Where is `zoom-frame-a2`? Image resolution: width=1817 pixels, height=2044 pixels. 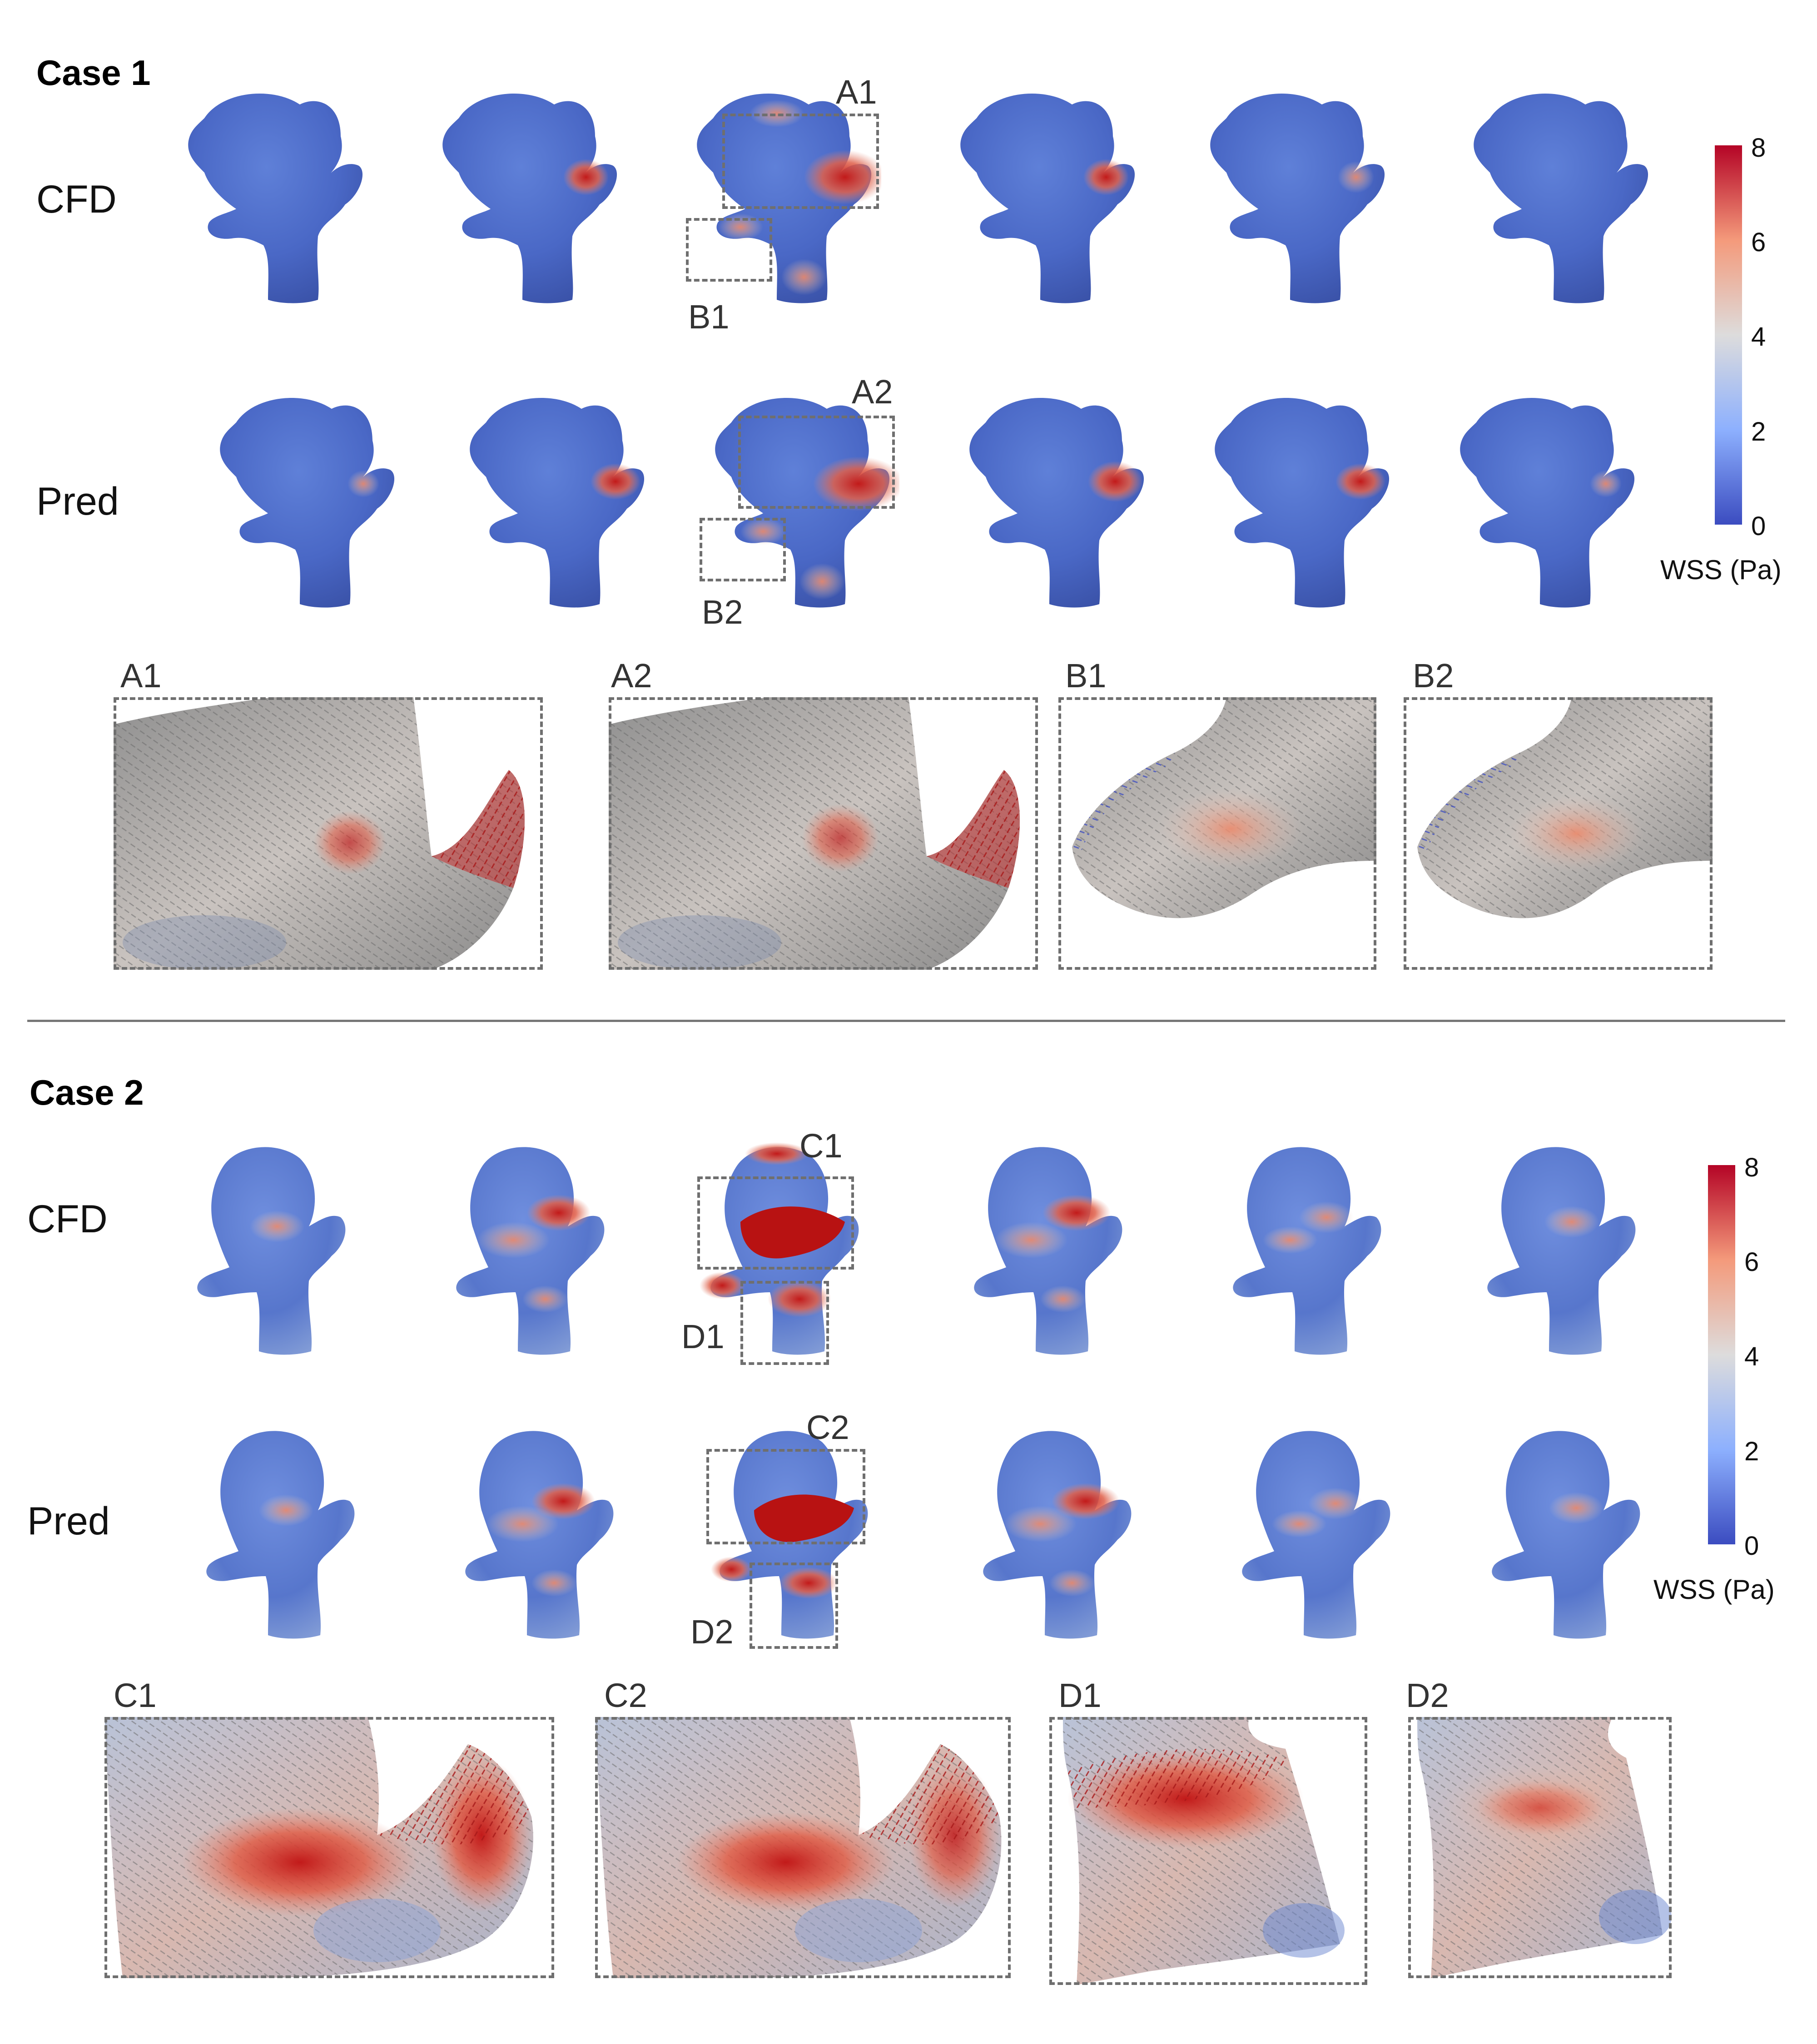 zoom-frame-a2 is located at coordinates (823, 833).